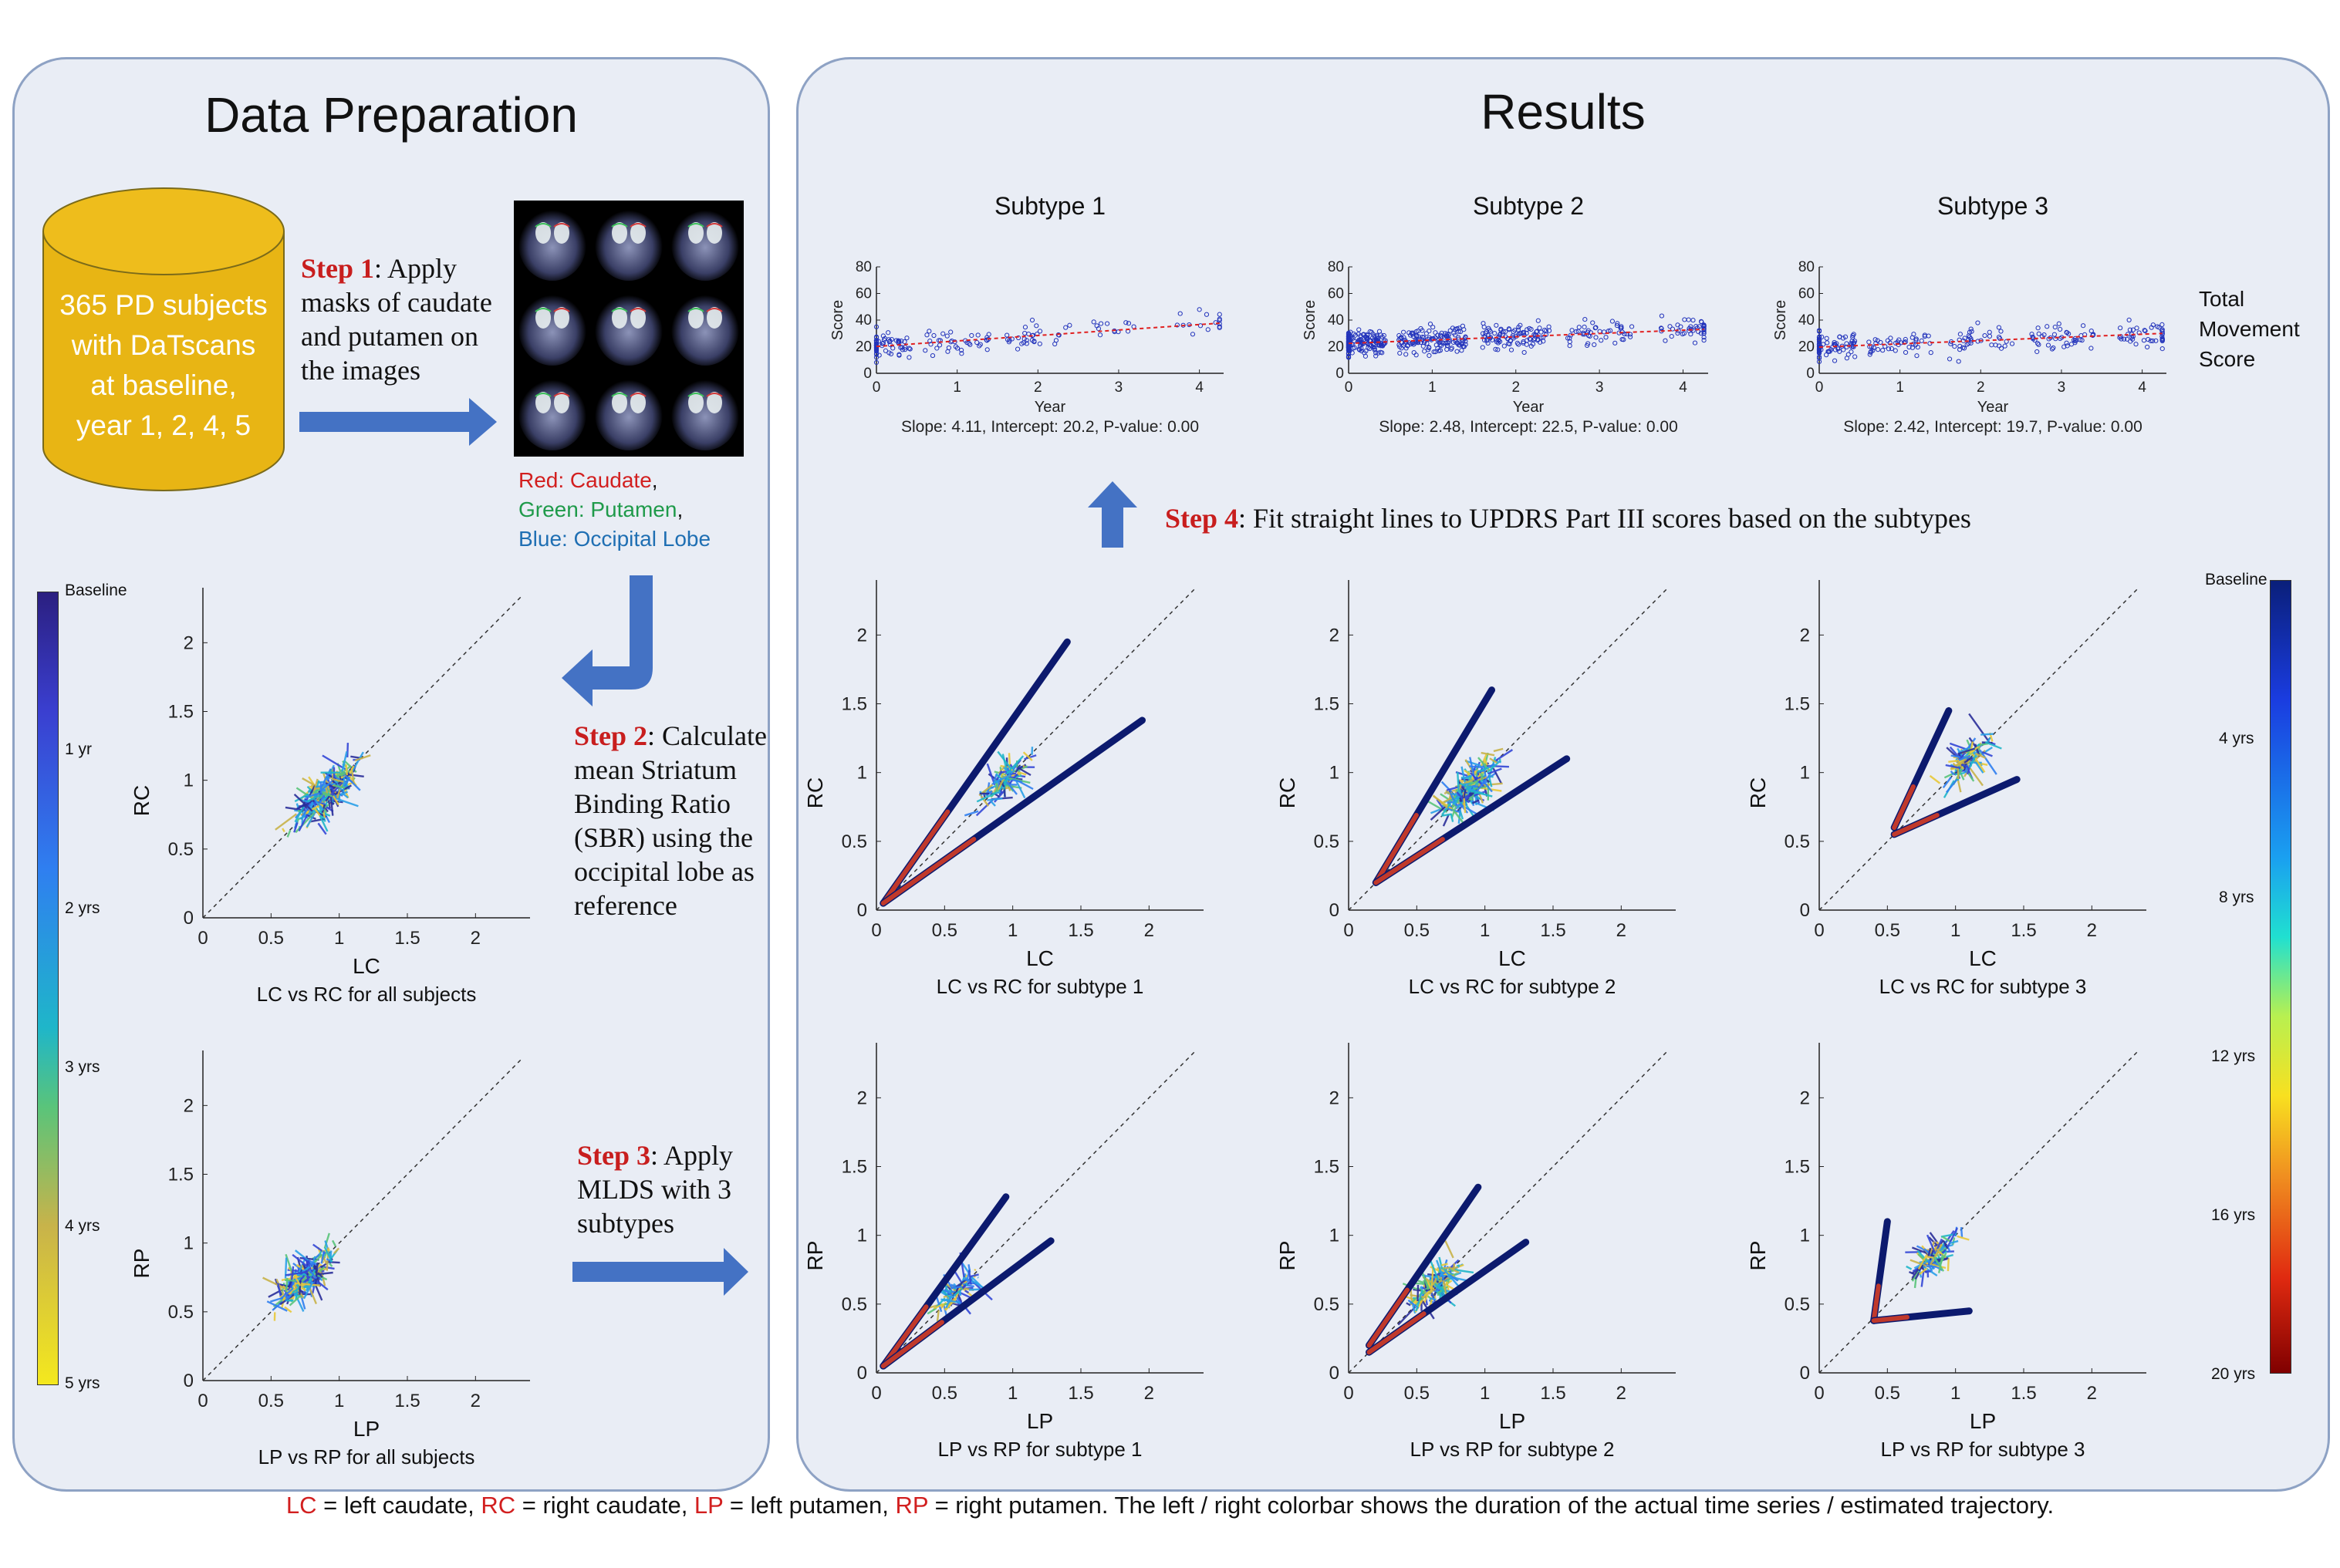 The width and height of the screenshot is (2340, 1568). What do you see at coordinates (82, 1226) in the screenshot?
I see `left-colorbar-label-4: 4 yrs` at bounding box center [82, 1226].